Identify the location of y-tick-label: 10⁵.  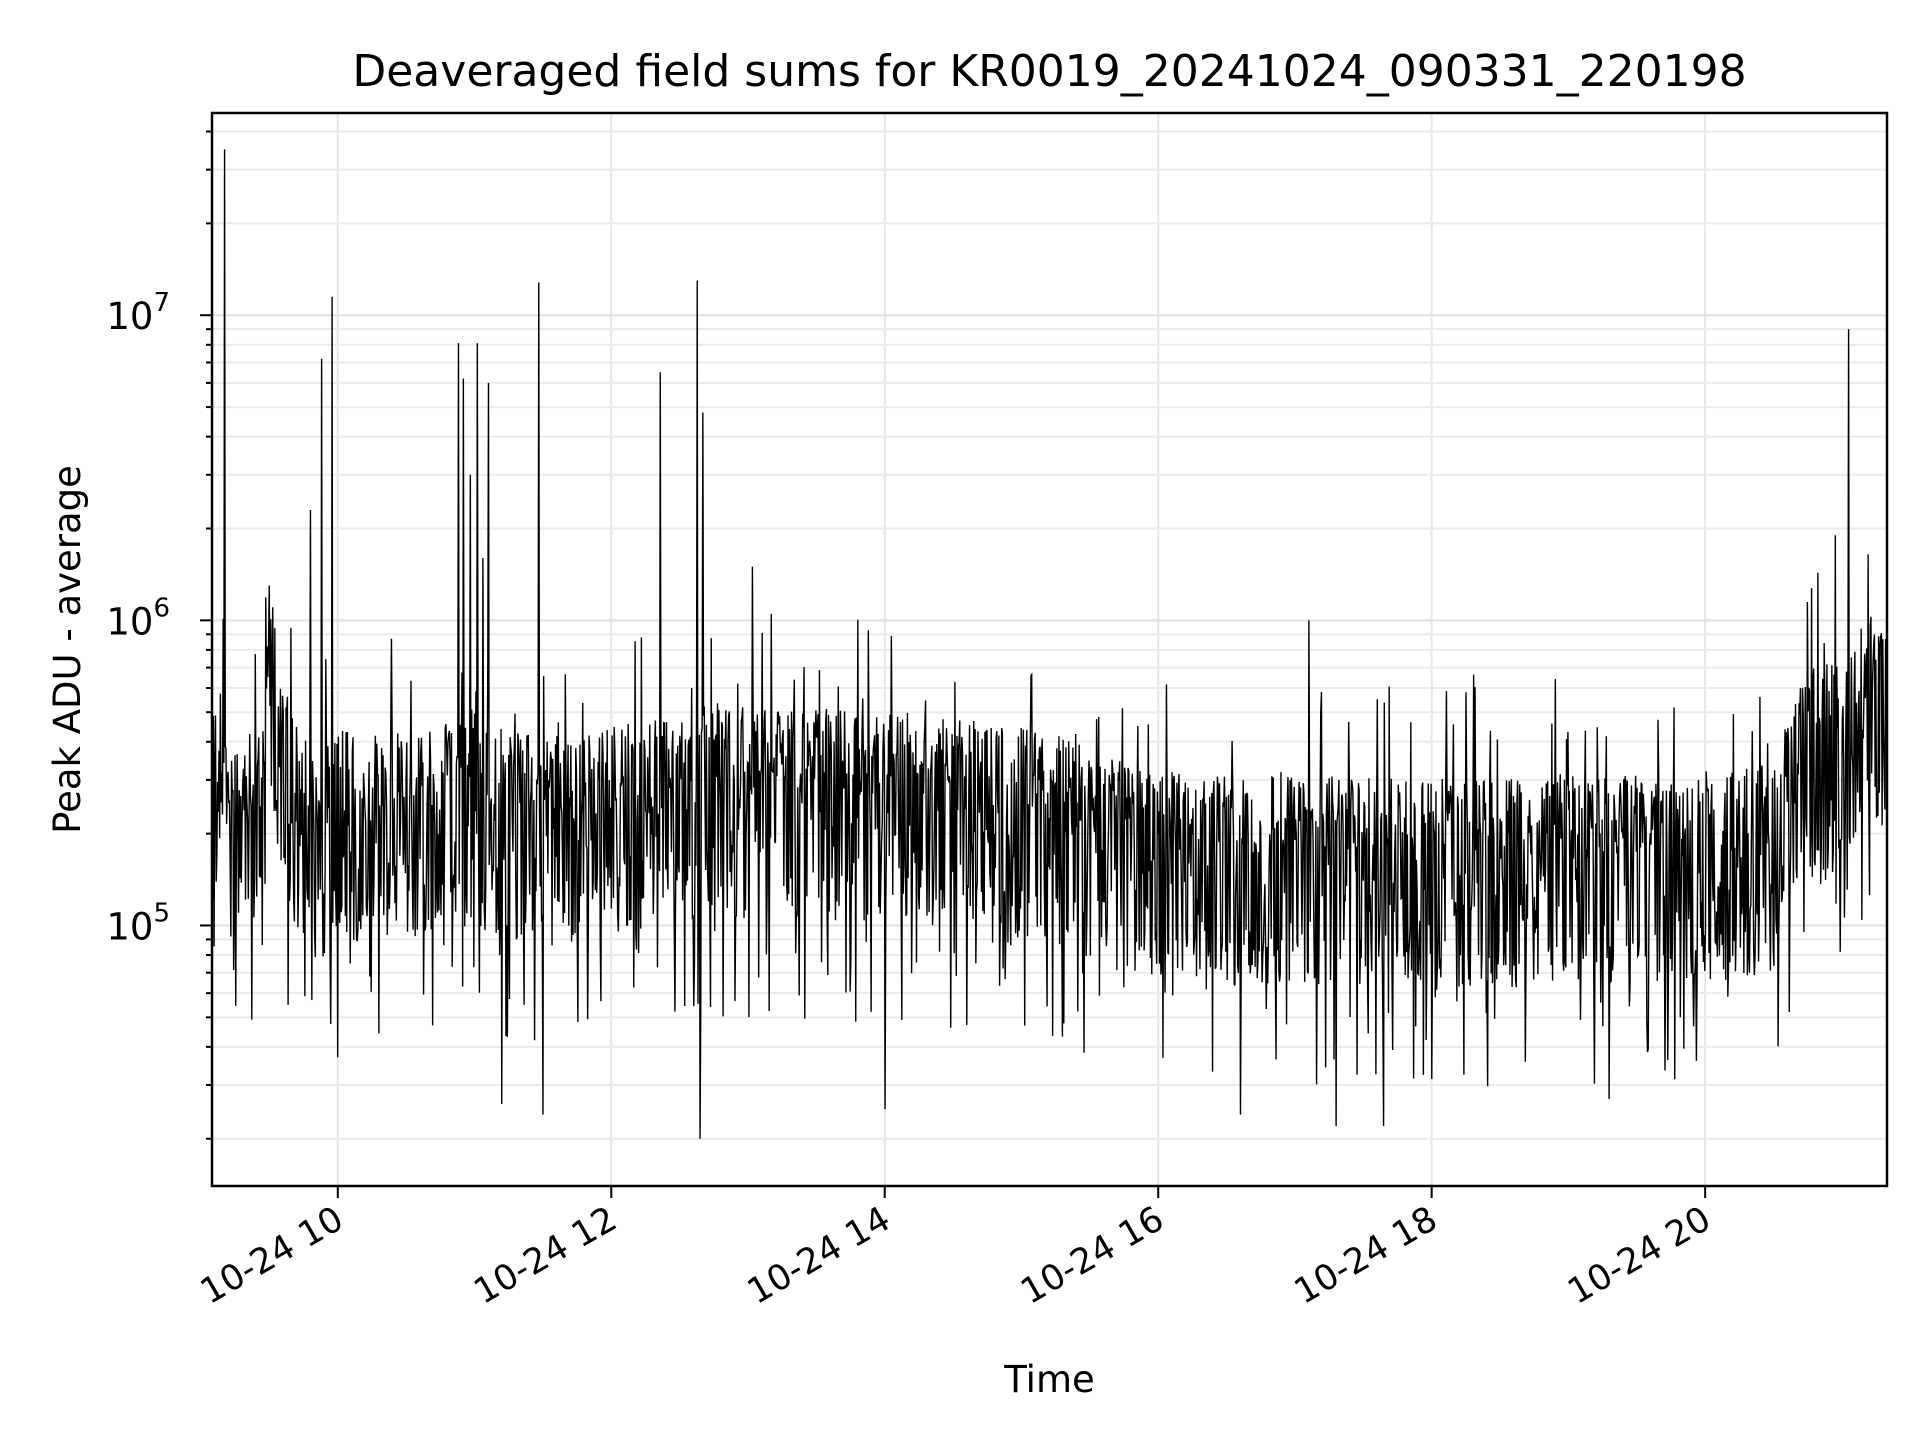
(138, 923).